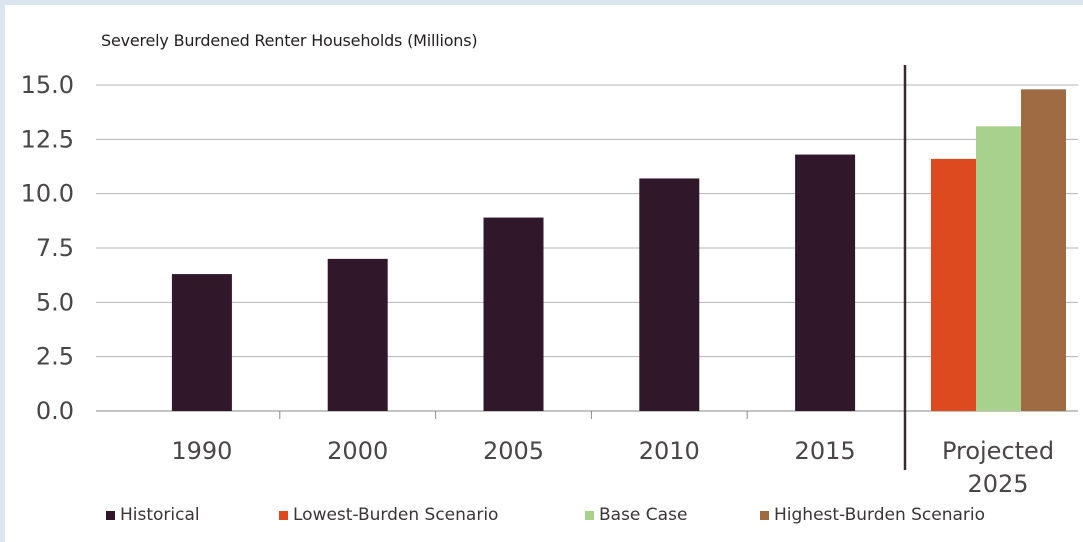  I want to click on x-tick-label: 2005, so click(513, 451).